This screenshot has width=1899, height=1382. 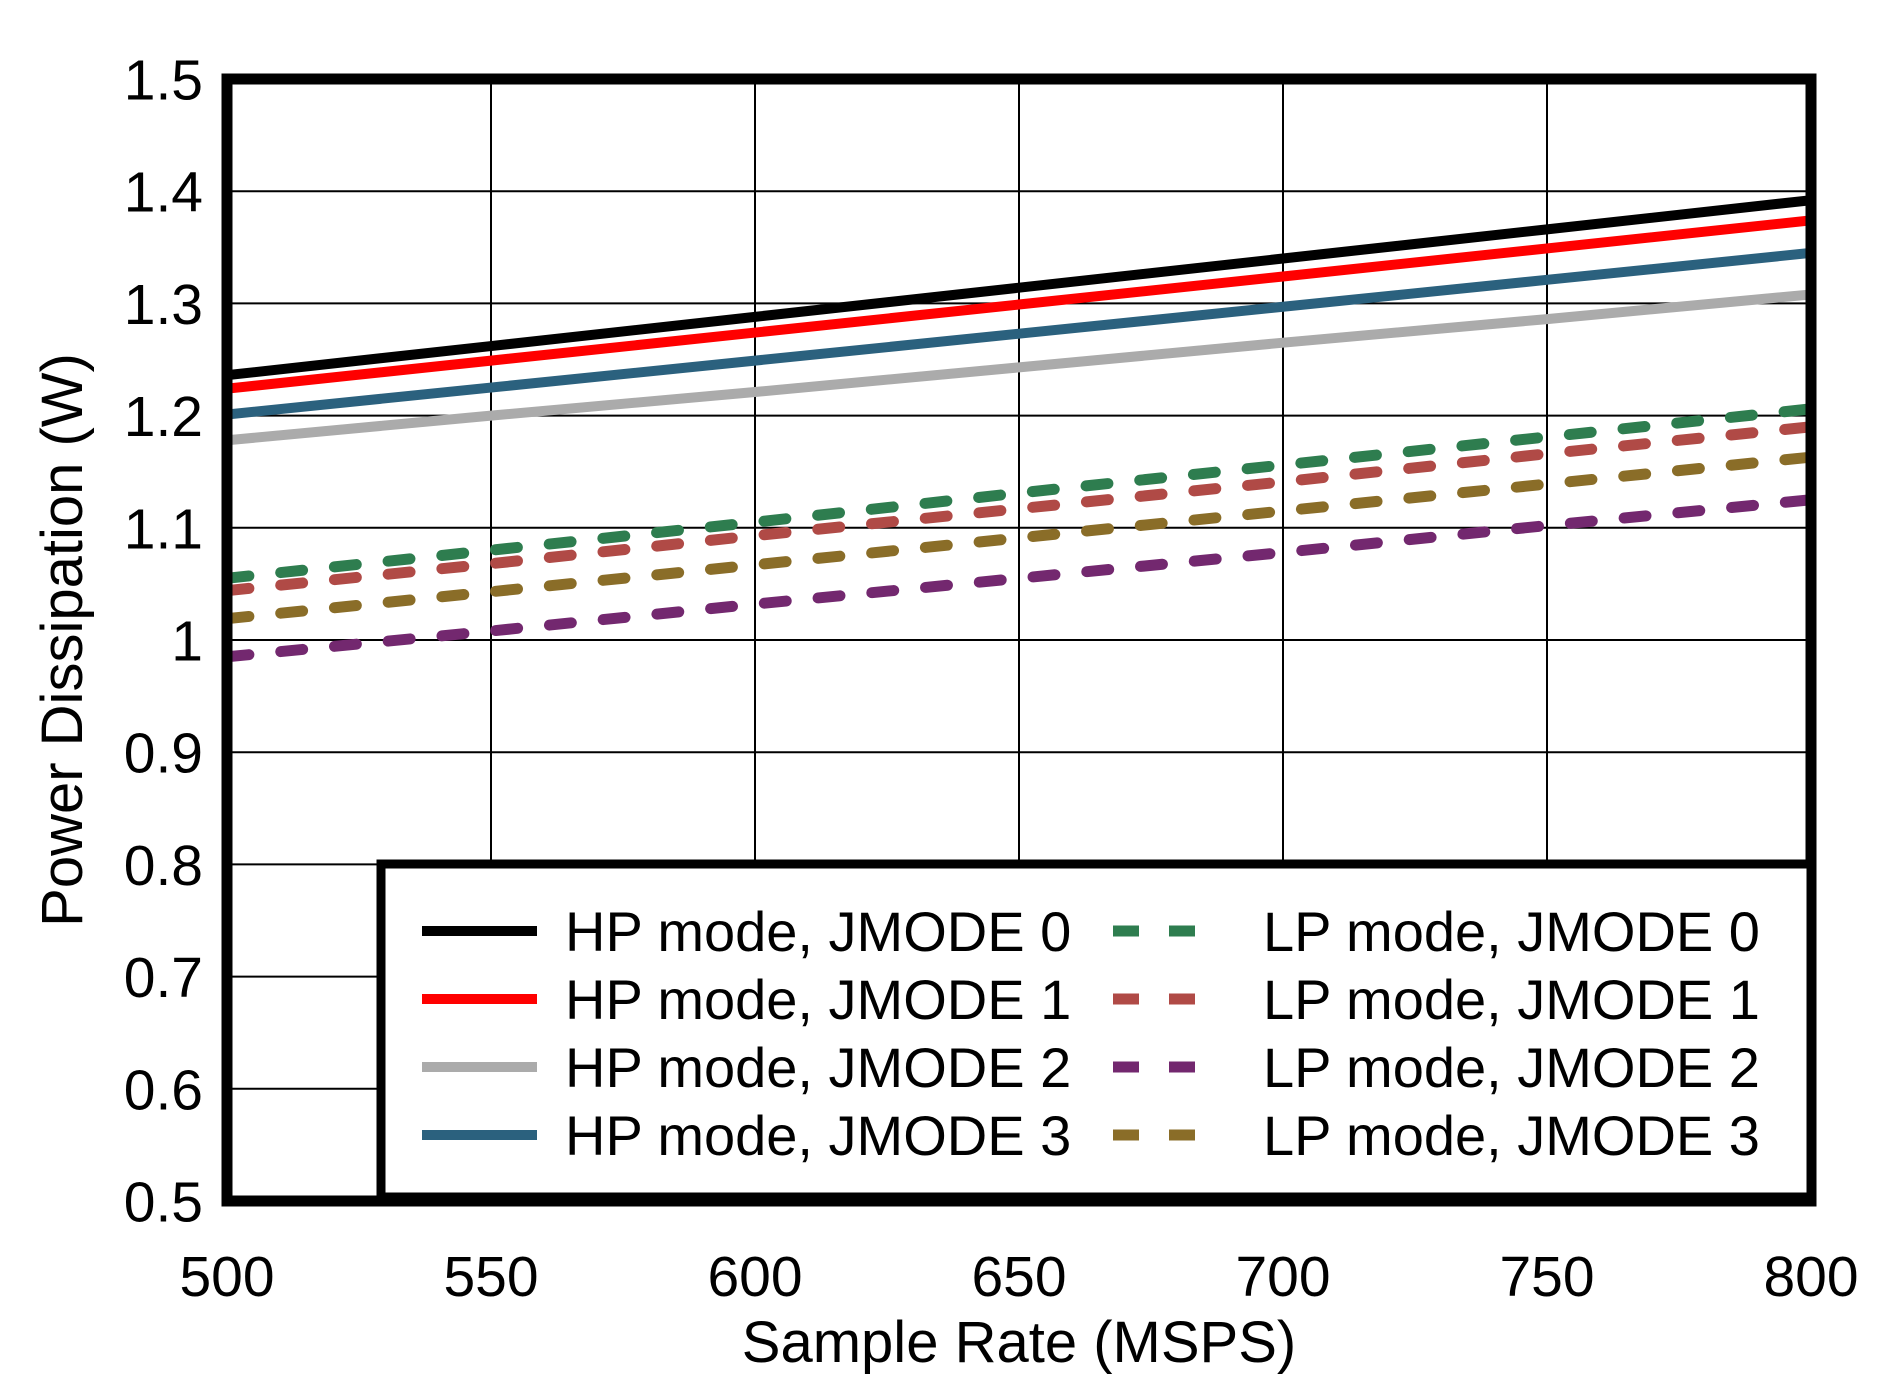 What do you see at coordinates (187, 642) in the screenshot?
I see `y-tick-label: 1` at bounding box center [187, 642].